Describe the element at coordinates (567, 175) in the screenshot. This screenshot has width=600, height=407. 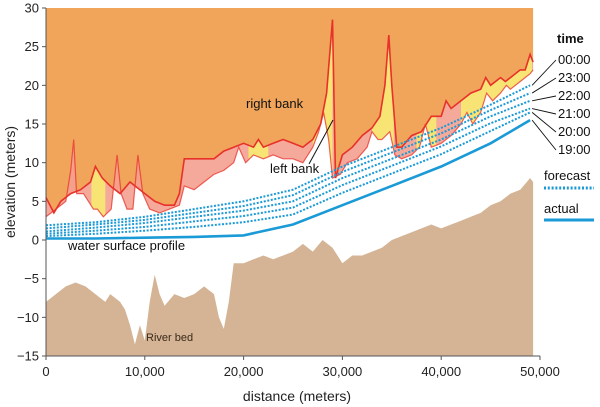
I see `legend-forecast-label: forecast` at that location.